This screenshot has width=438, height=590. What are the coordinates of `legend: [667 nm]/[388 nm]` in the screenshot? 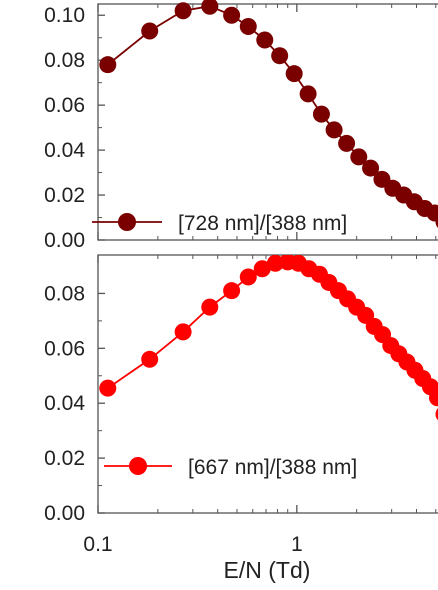 It's located at (230, 467).